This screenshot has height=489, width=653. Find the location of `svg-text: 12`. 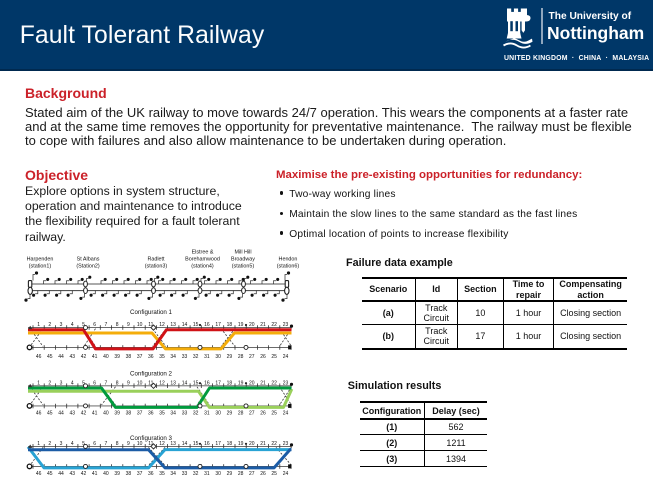

svg-text: 12 is located at coordinates (162, 444).